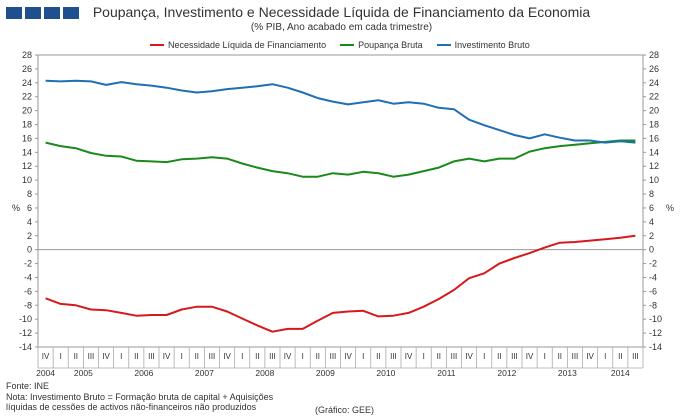  Describe the element at coordinates (325, 373) in the screenshot. I see `x-year-label: 2009` at that location.